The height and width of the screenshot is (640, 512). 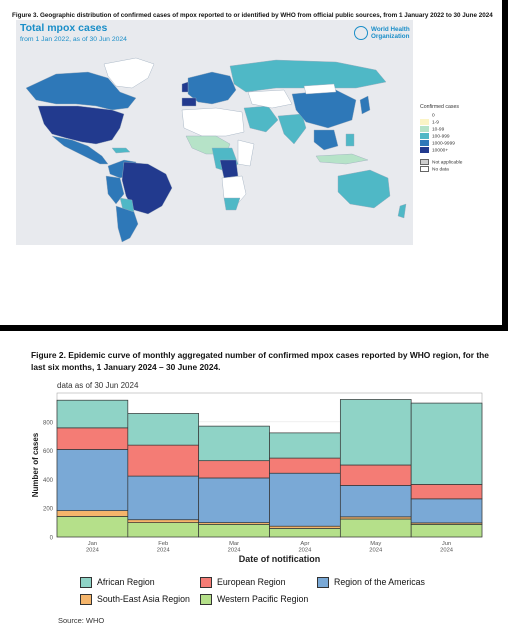 I want to click on x-tick-label: Jun, so click(x=446, y=544).